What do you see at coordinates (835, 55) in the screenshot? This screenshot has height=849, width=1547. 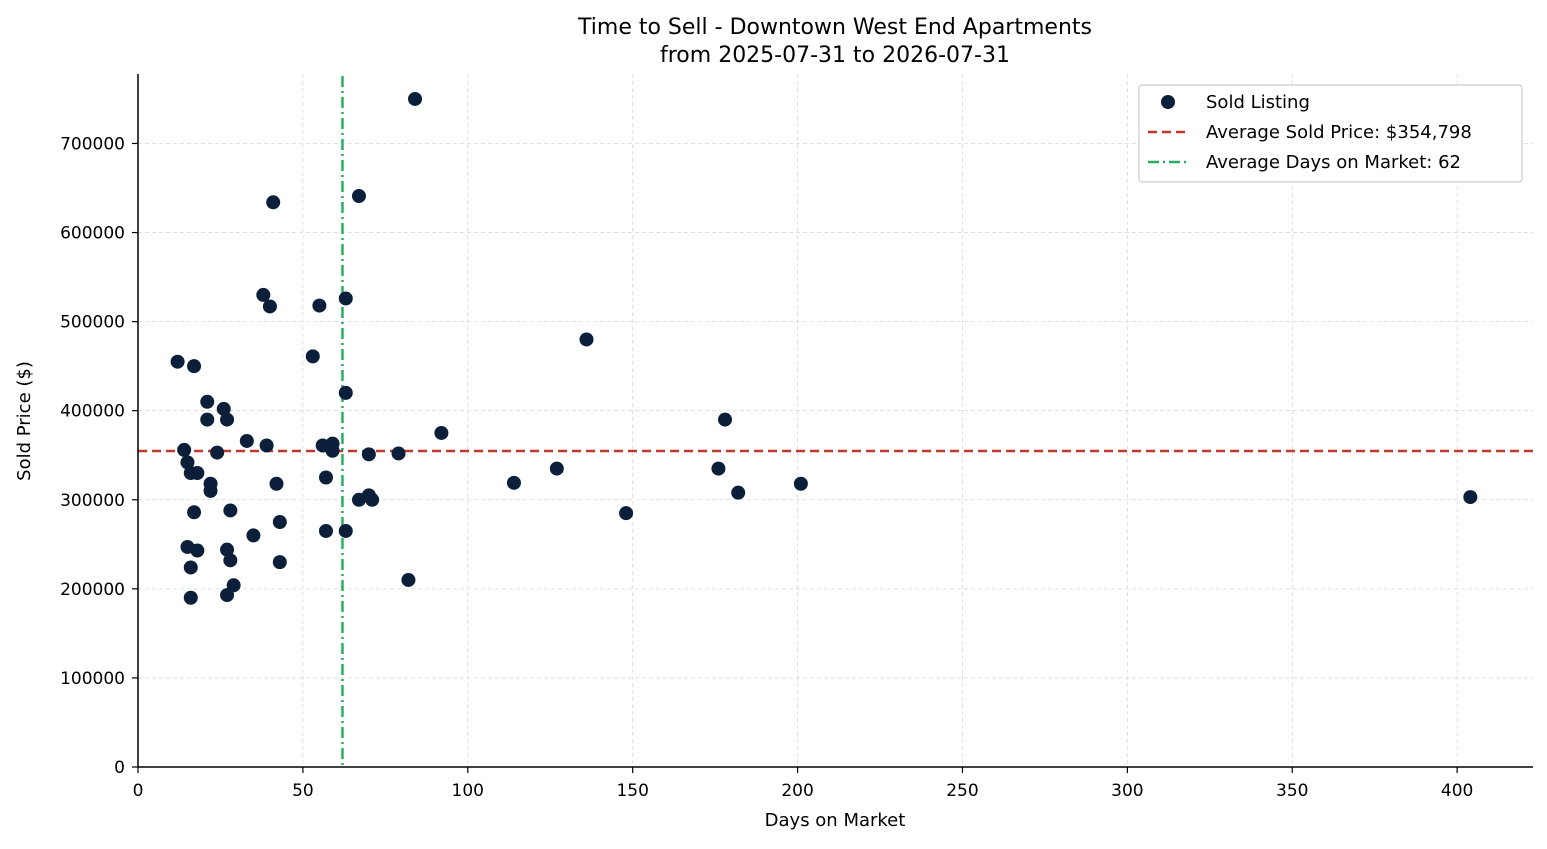 I see `chart-subtitle: from 2025-07-31 to 2026-07-31` at bounding box center [835, 55].